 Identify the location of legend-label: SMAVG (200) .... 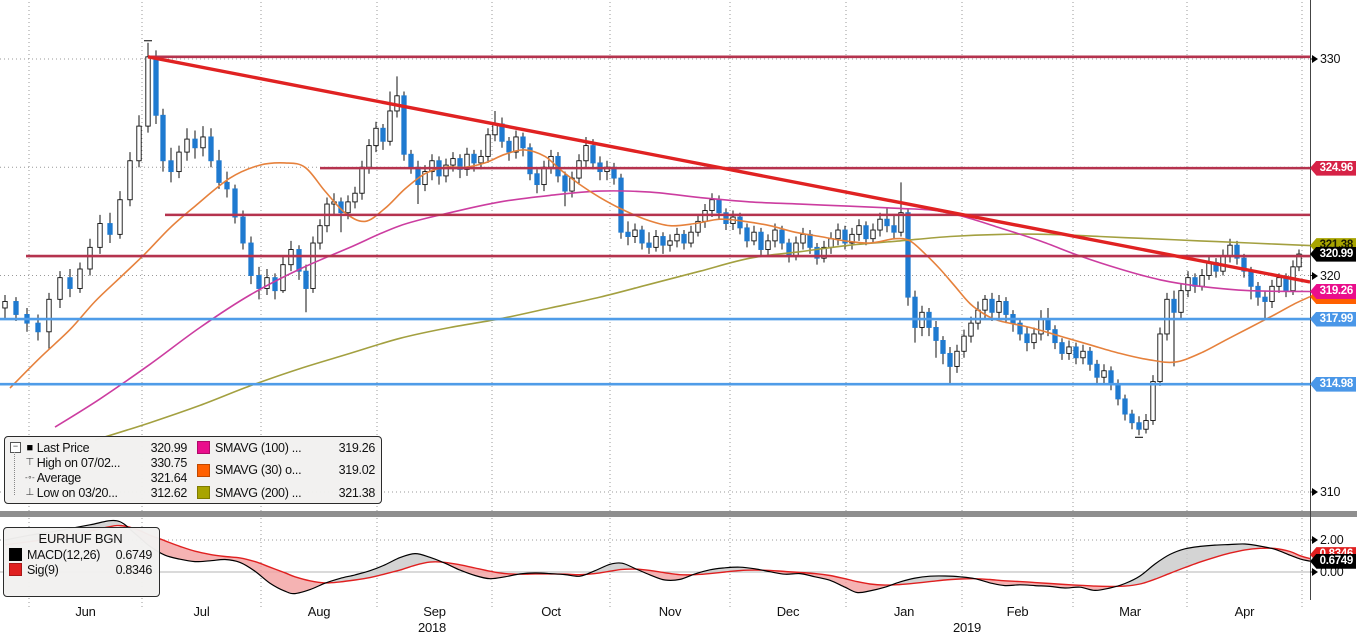
(258, 492).